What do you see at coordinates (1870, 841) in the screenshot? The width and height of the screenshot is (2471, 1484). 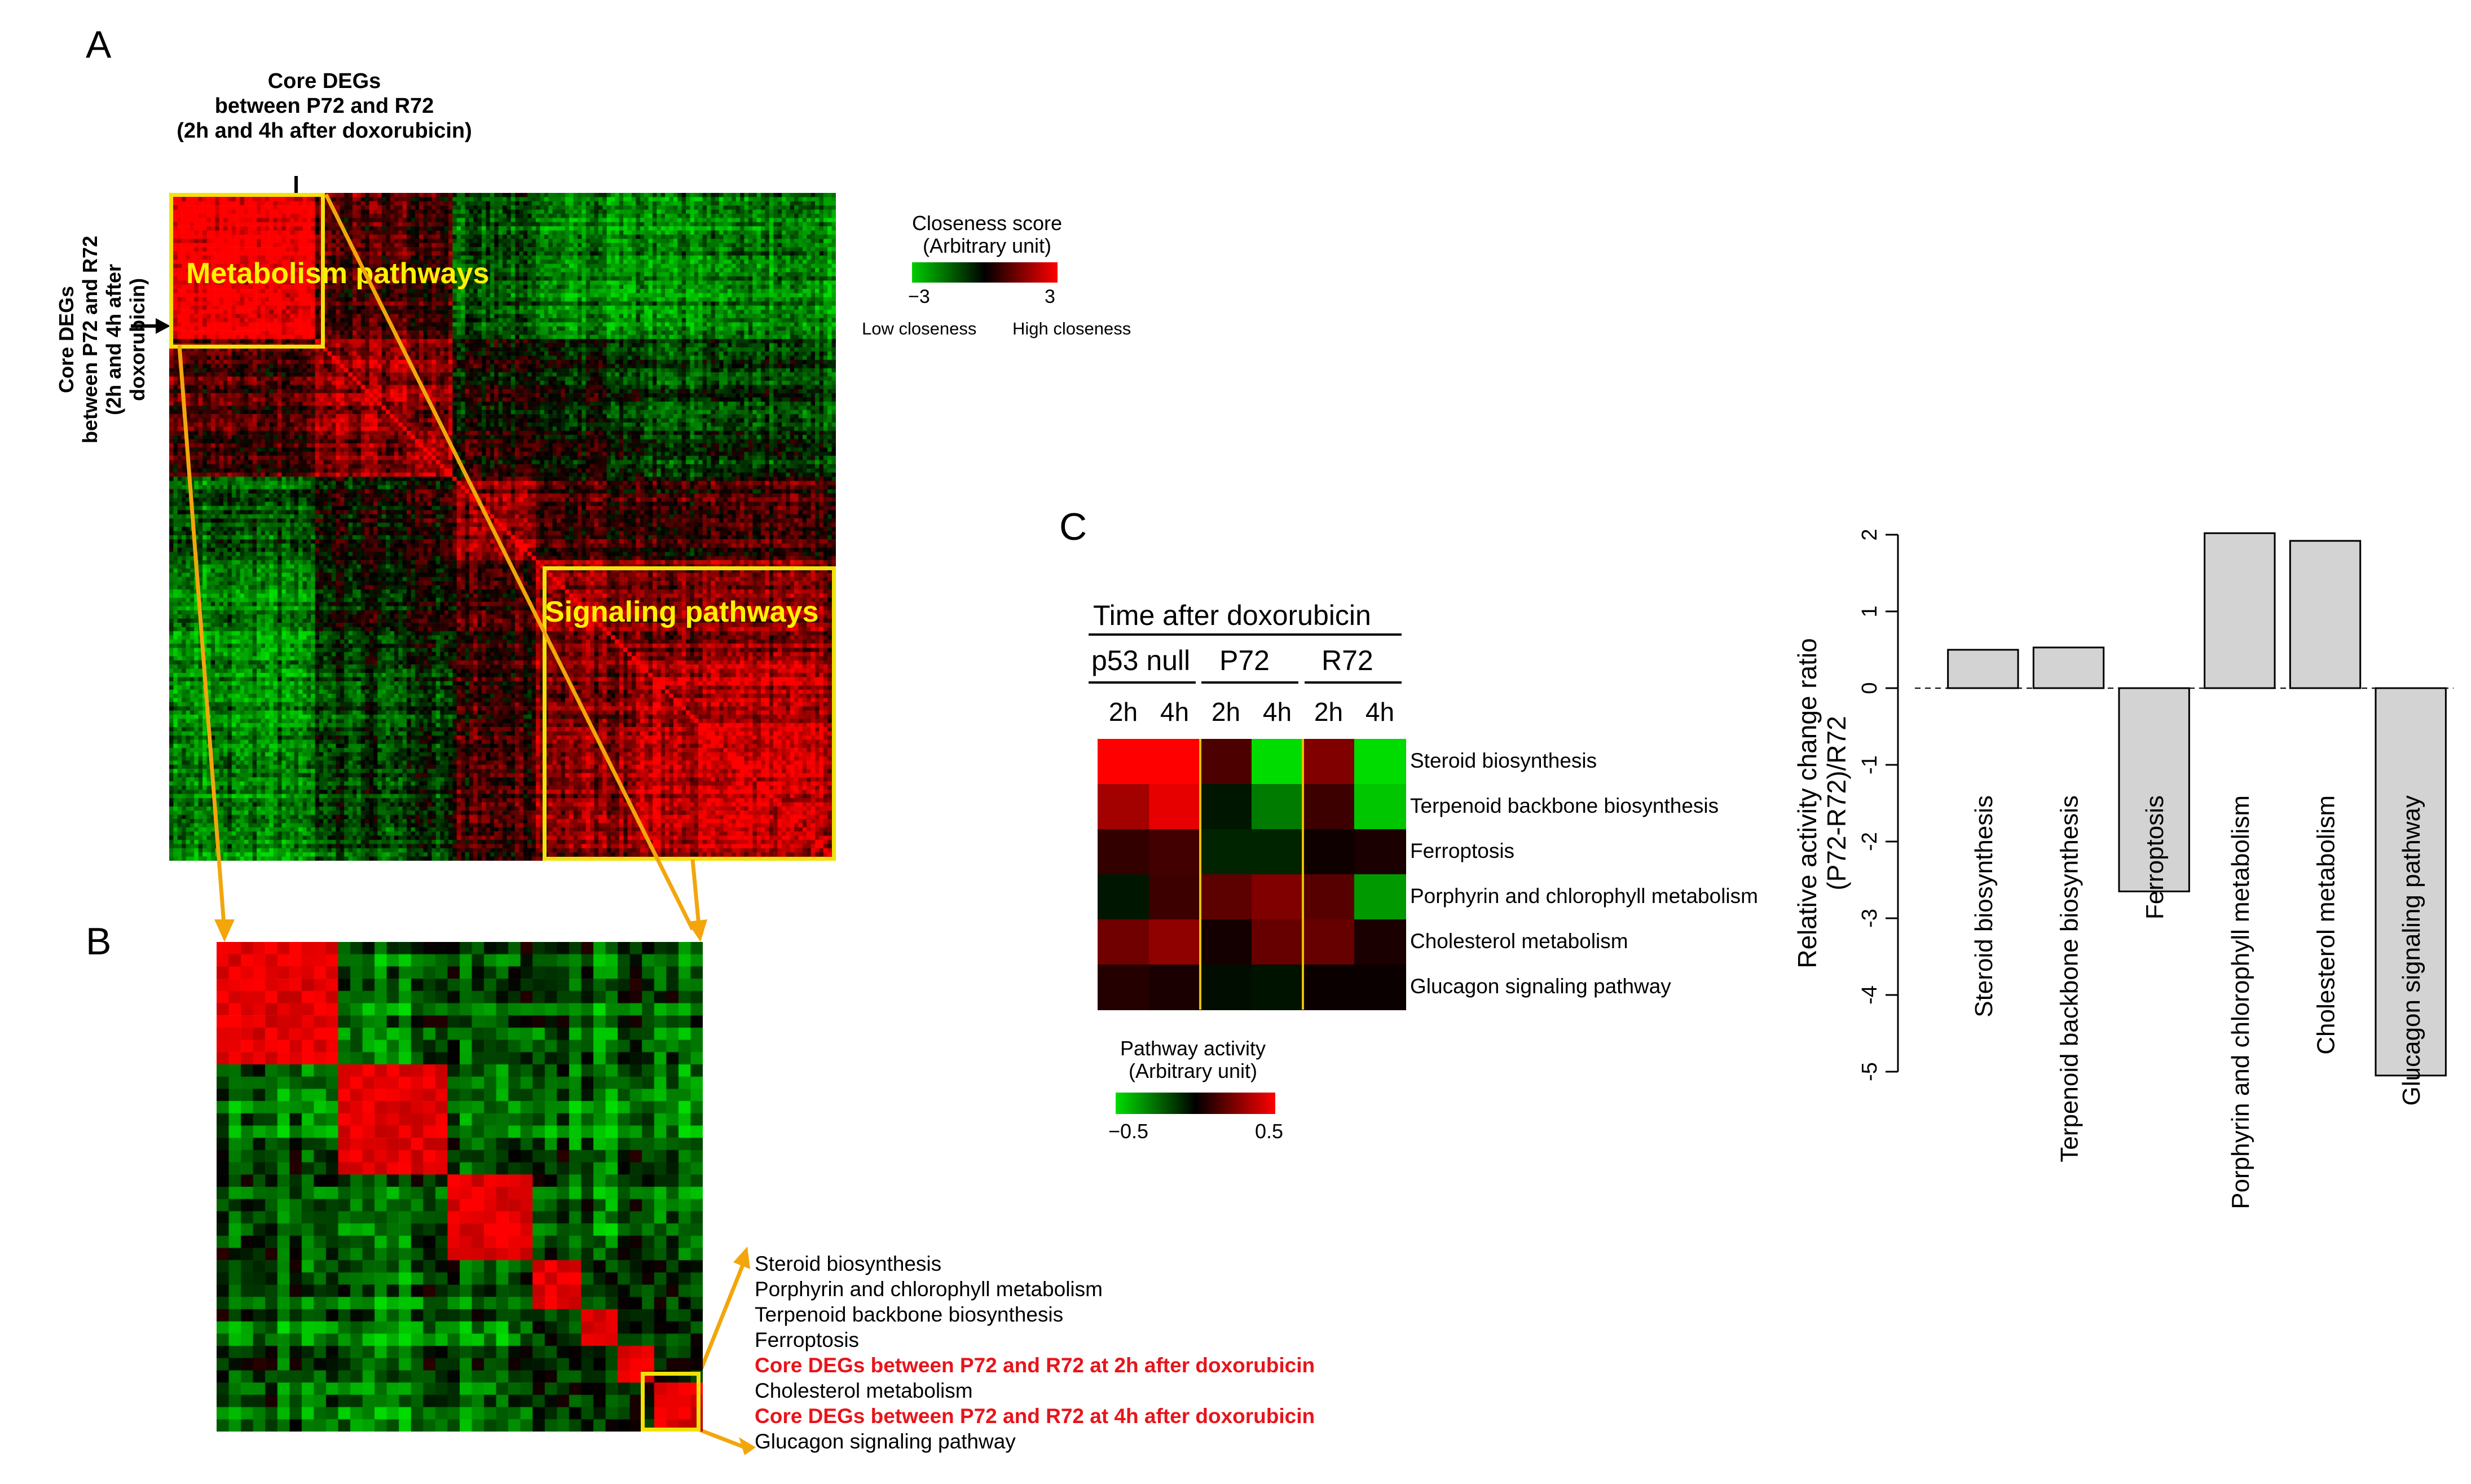 I see `y-tick-label: -2` at bounding box center [1870, 841].